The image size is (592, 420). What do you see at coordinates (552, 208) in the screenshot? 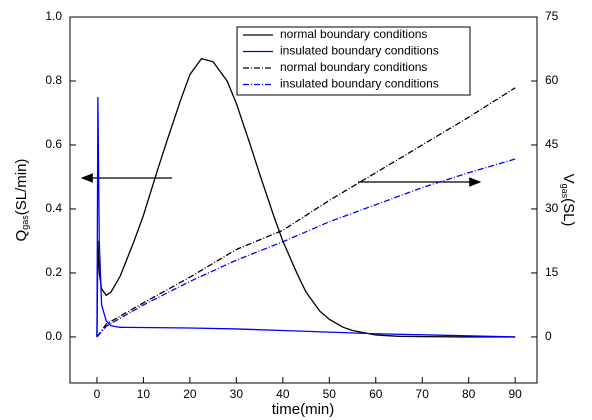
I see `y2-tick-label: 30` at bounding box center [552, 208].